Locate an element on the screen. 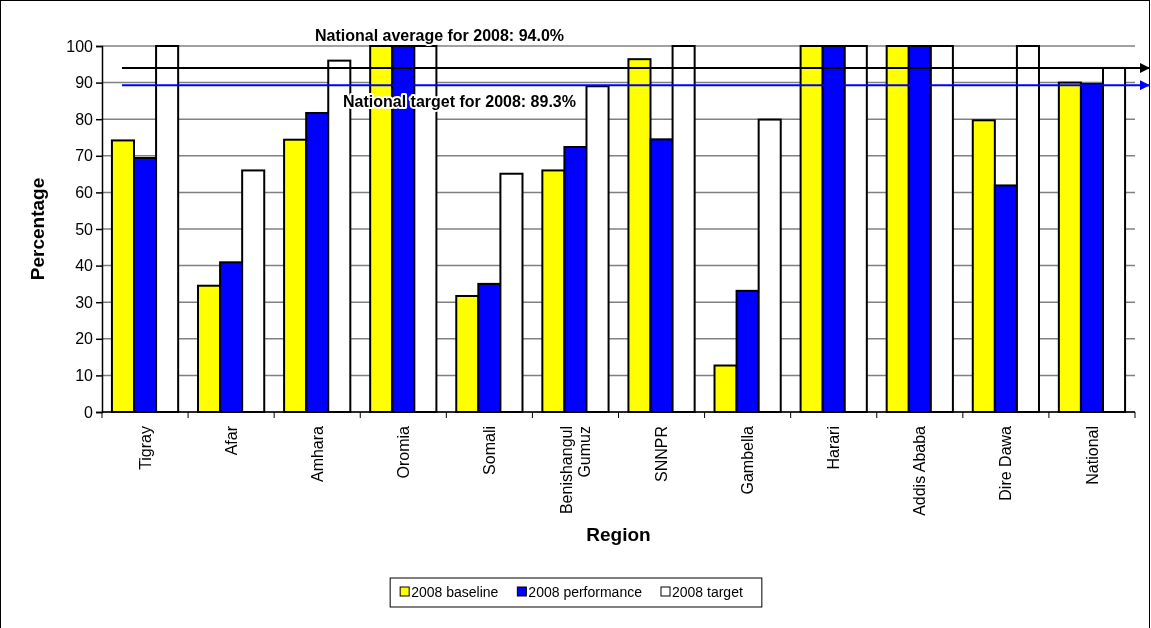 The width and height of the screenshot is (1151, 628). x-tick-label: Benishangul Gumuz is located at coordinates (575, 470).